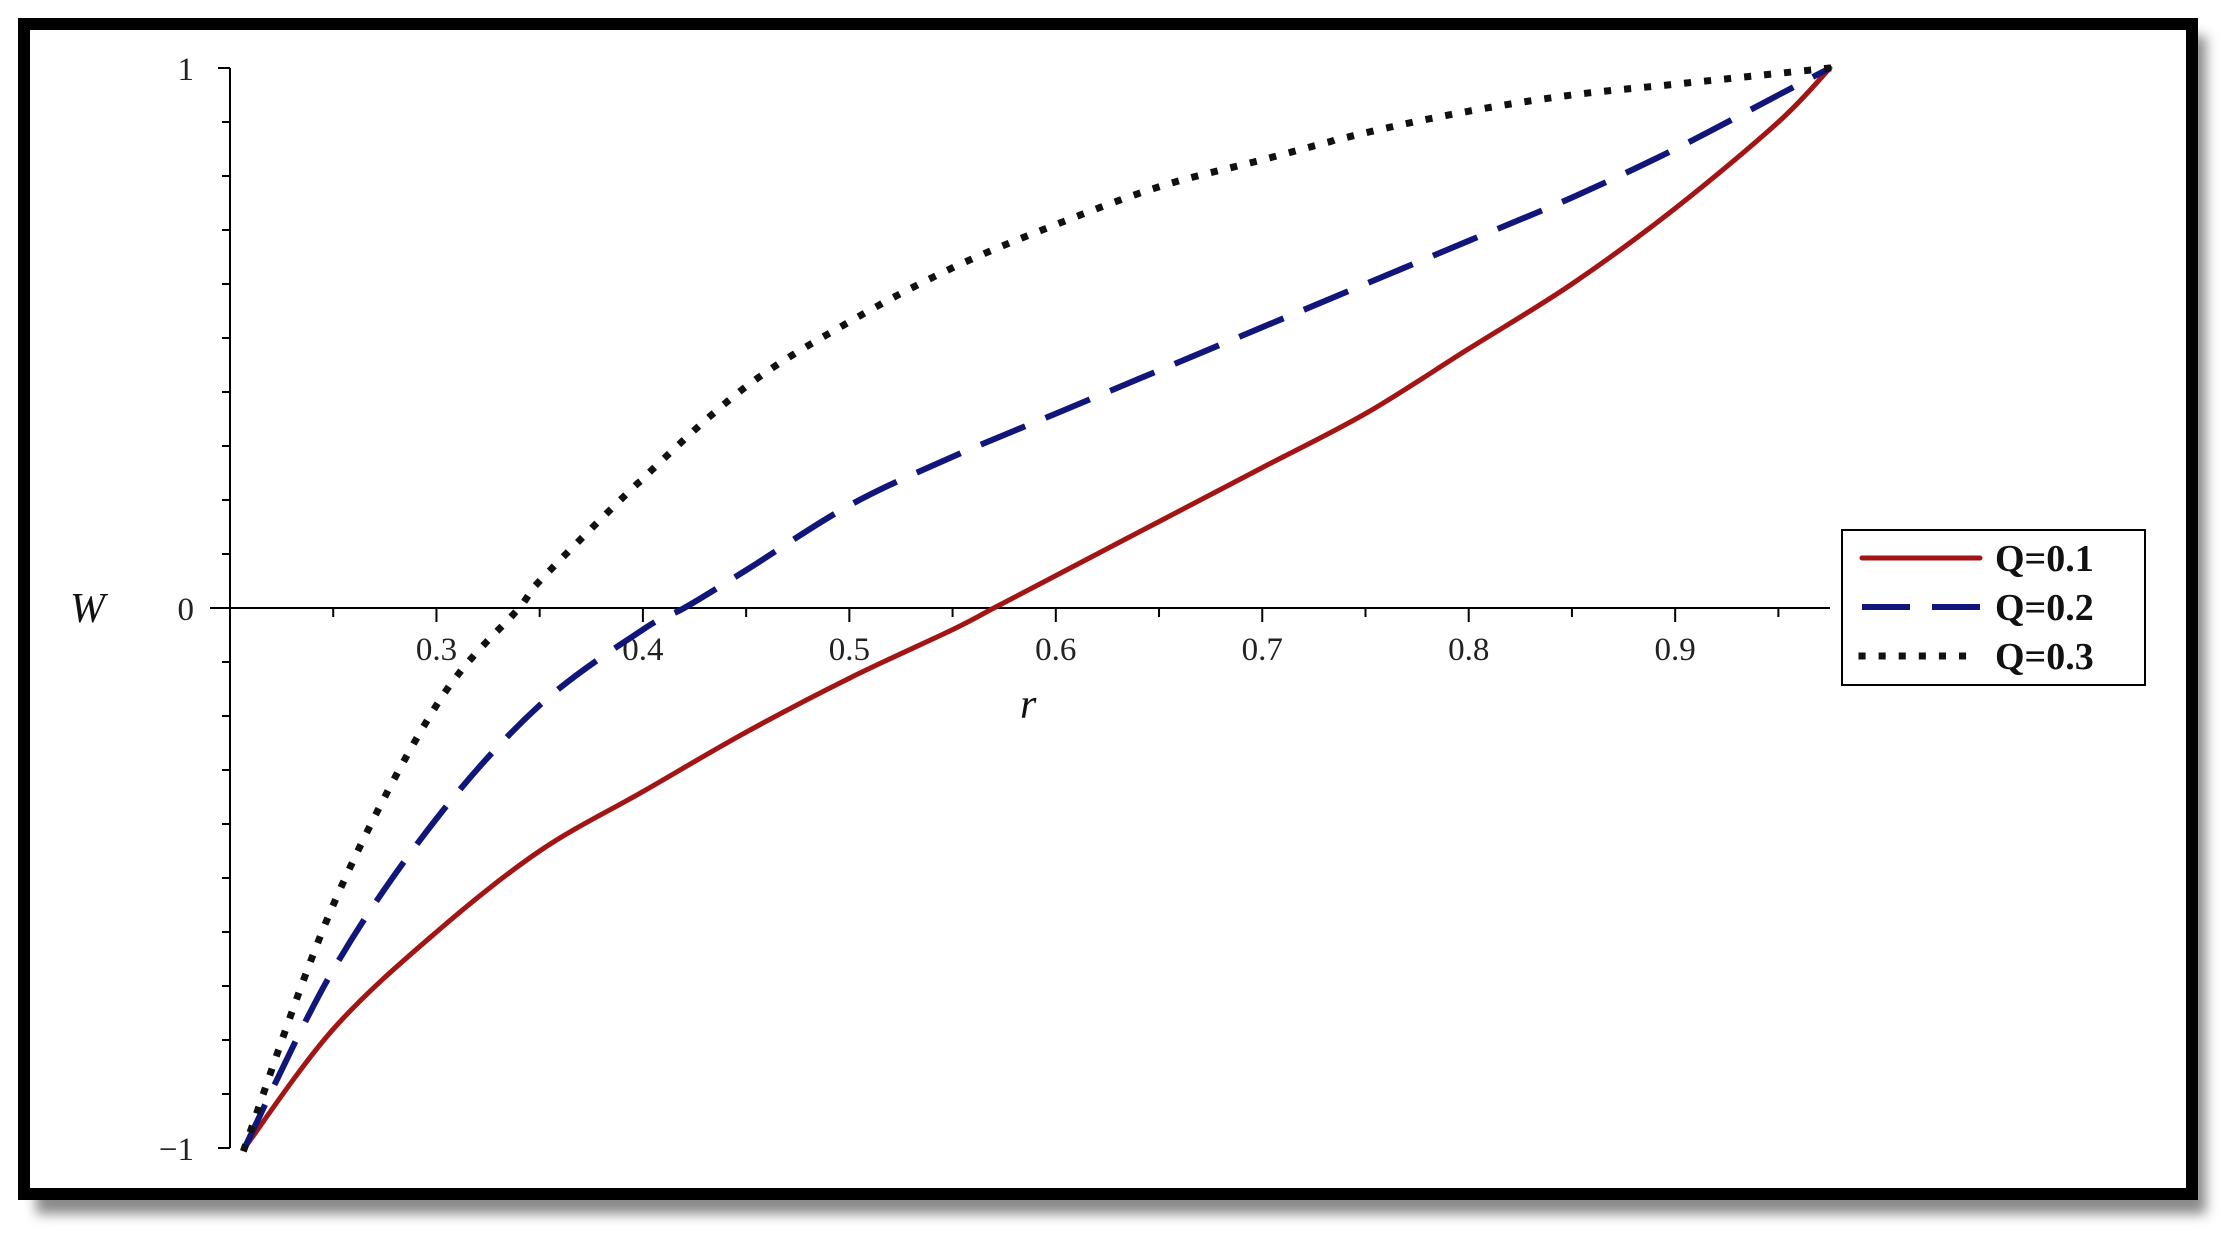  Describe the element at coordinates (2044, 657) in the screenshot. I see `legend-label-3: Q=0.3` at that location.